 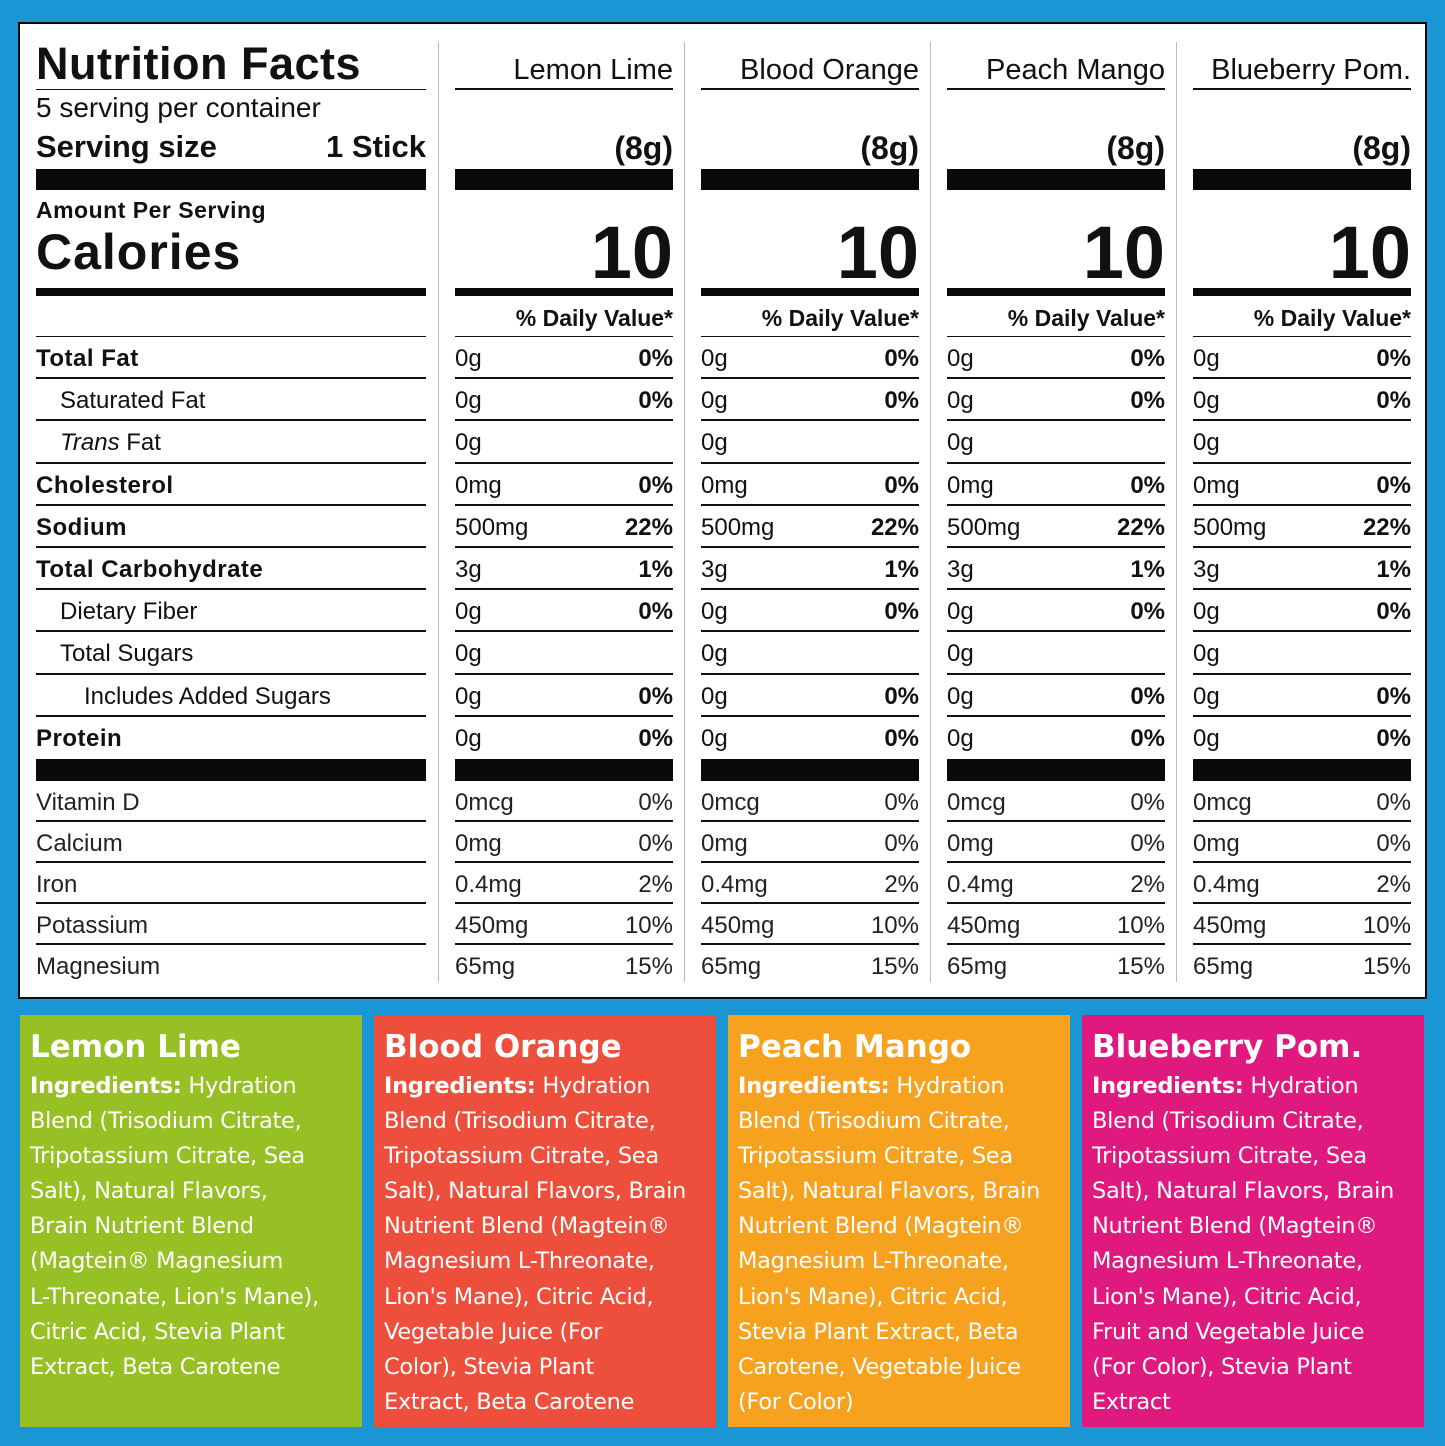 What do you see at coordinates (724, 843) in the screenshot?
I see `vitamin-amount: 0mg` at bounding box center [724, 843].